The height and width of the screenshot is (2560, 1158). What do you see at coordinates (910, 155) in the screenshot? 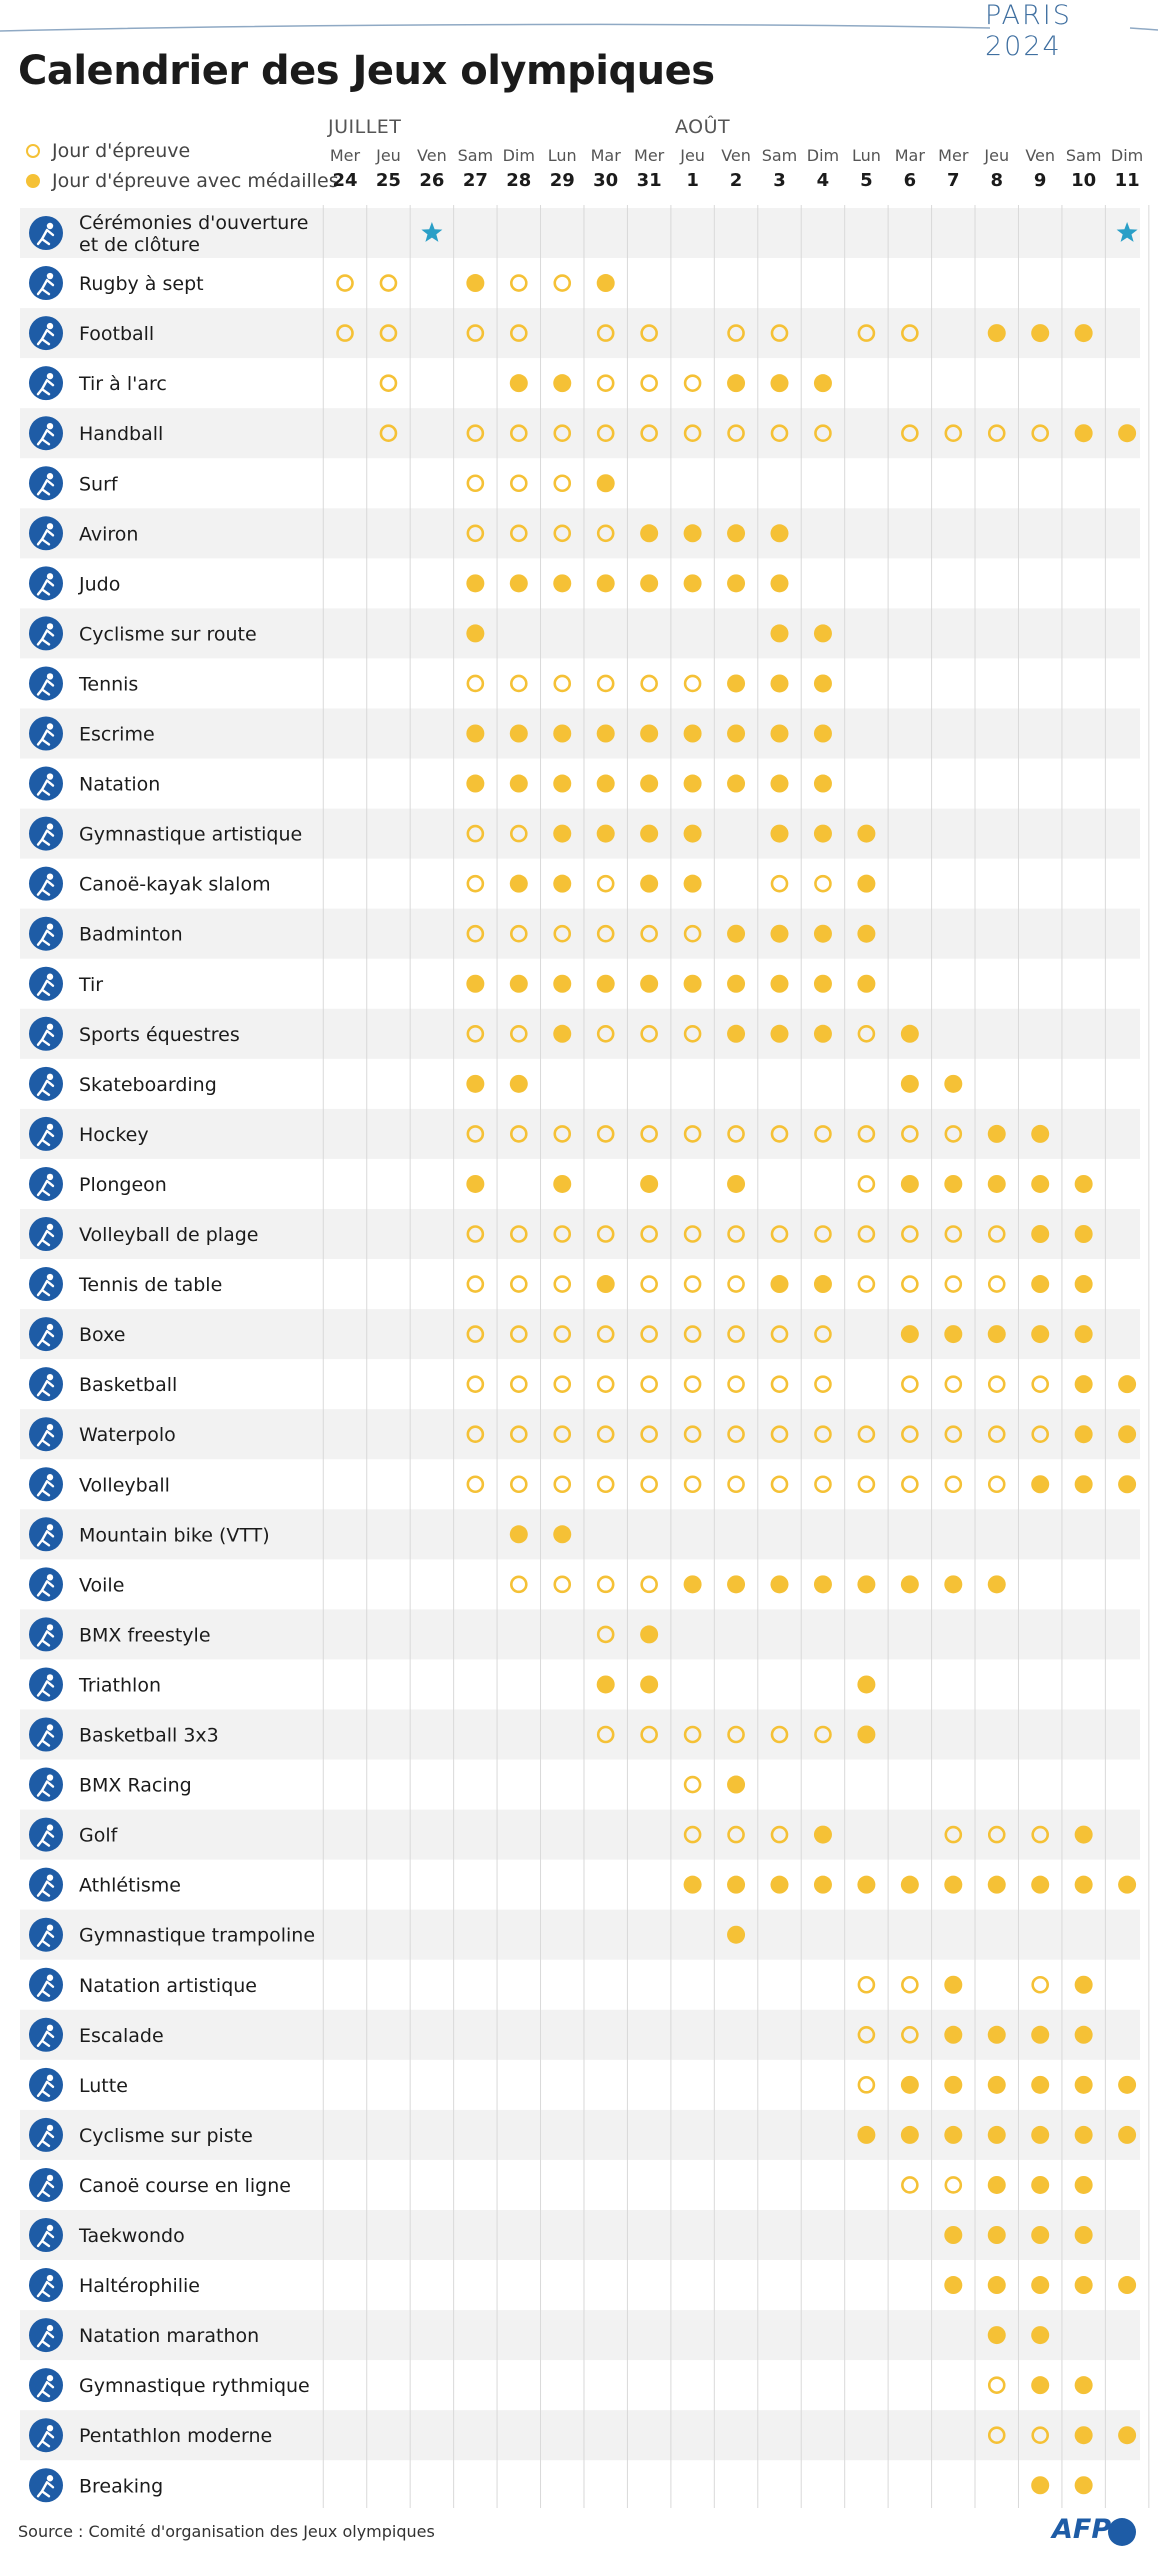
I see `day-weekday: Mar` at bounding box center [910, 155].